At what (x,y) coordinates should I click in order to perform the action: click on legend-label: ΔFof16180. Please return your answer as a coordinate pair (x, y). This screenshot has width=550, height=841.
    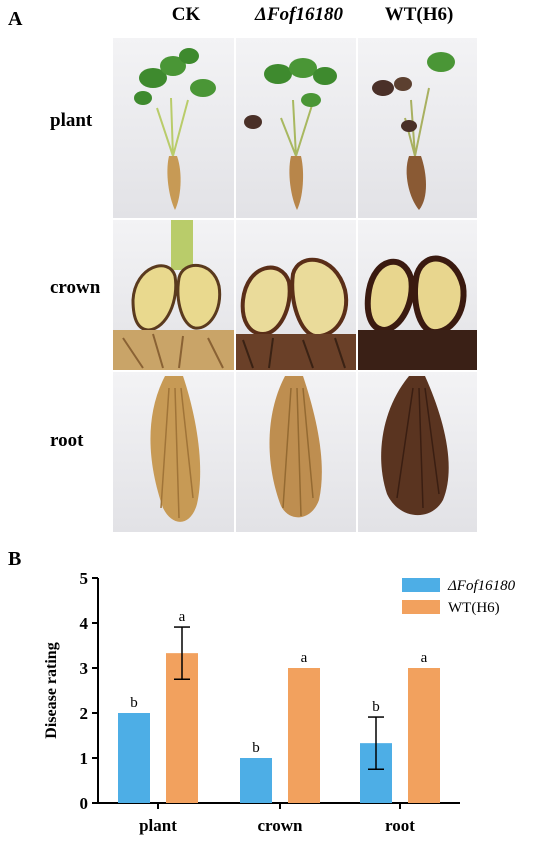
    Looking at the image, I should click on (481, 586).